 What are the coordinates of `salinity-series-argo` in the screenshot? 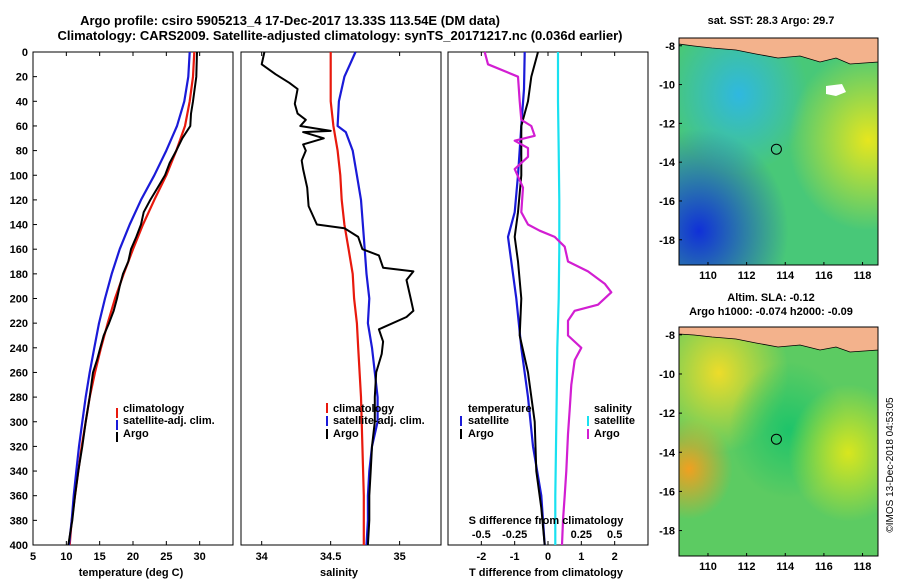 It's located at (337, 298).